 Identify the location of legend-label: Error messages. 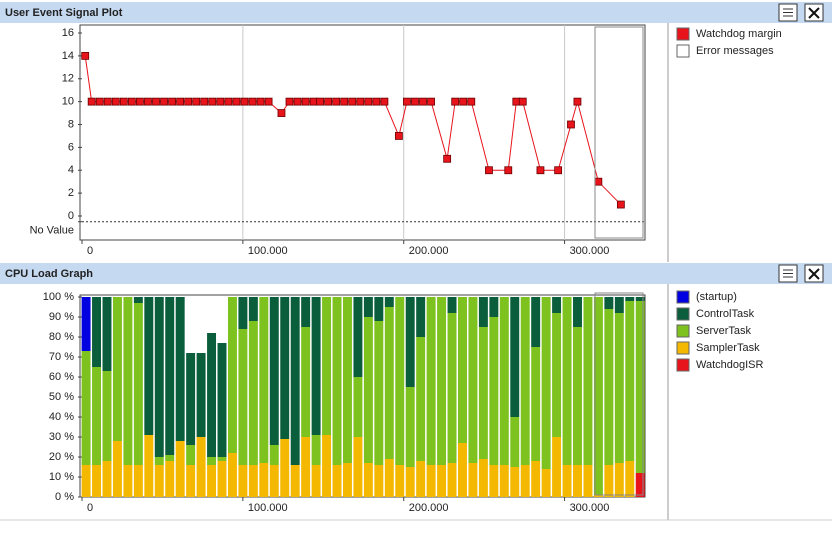
(735, 51).